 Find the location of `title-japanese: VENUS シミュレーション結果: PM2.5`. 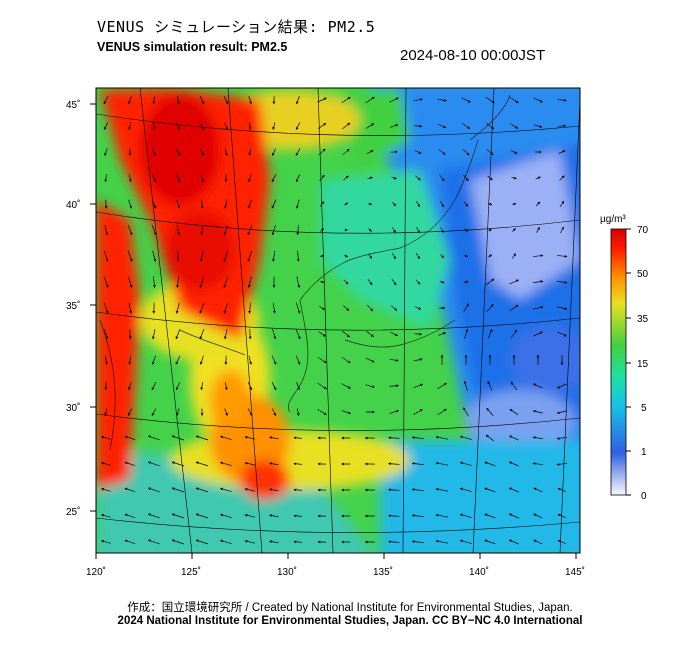

title-japanese: VENUS シミュレーション結果: PM2.5 is located at coordinates (236, 27).